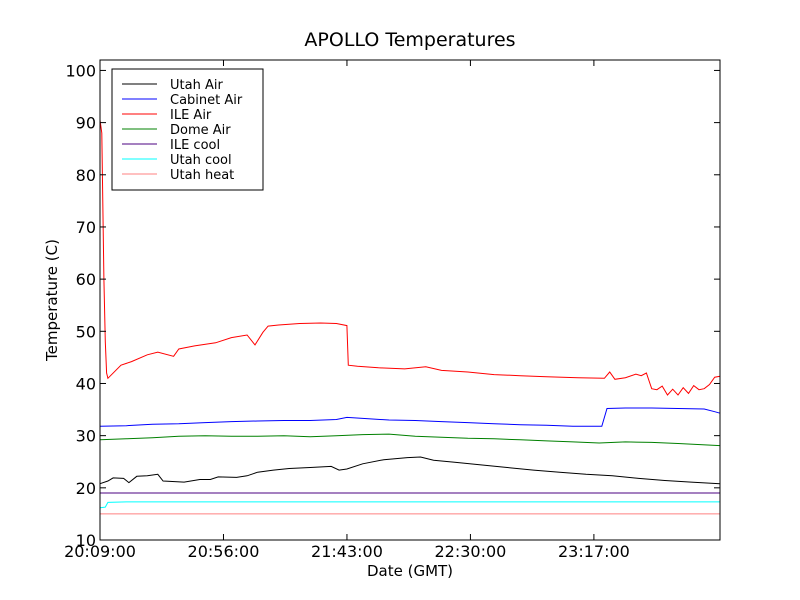  I want to click on legend-label: Dome Air, so click(200, 130).